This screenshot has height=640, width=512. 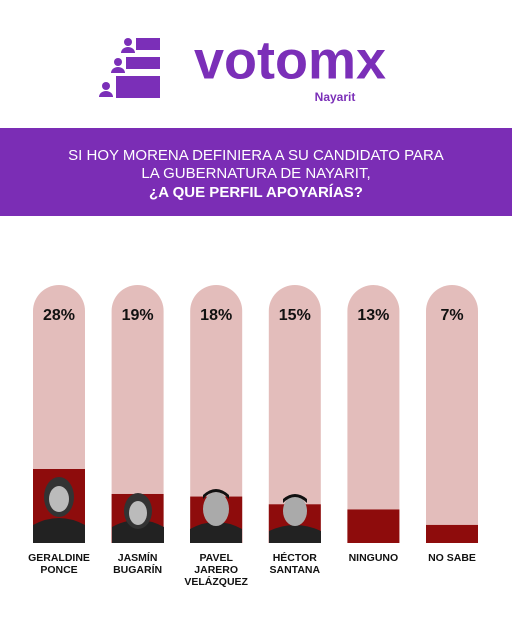 What do you see at coordinates (335, 97) in the screenshot?
I see `region: Nayarit` at bounding box center [335, 97].